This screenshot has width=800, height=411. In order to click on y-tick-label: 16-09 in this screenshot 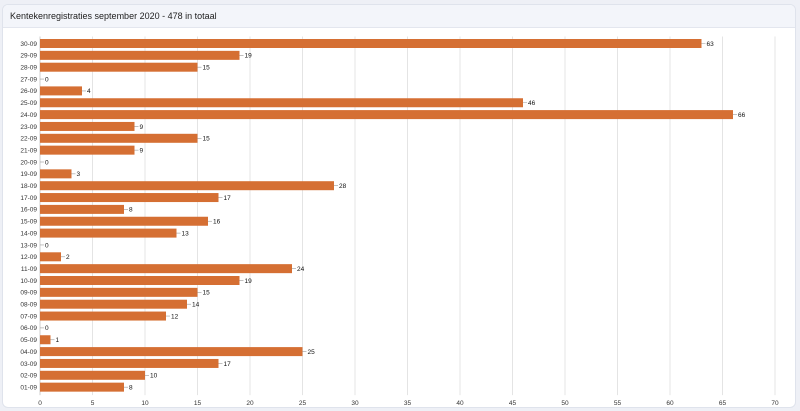, I will do `click(28, 210)`.